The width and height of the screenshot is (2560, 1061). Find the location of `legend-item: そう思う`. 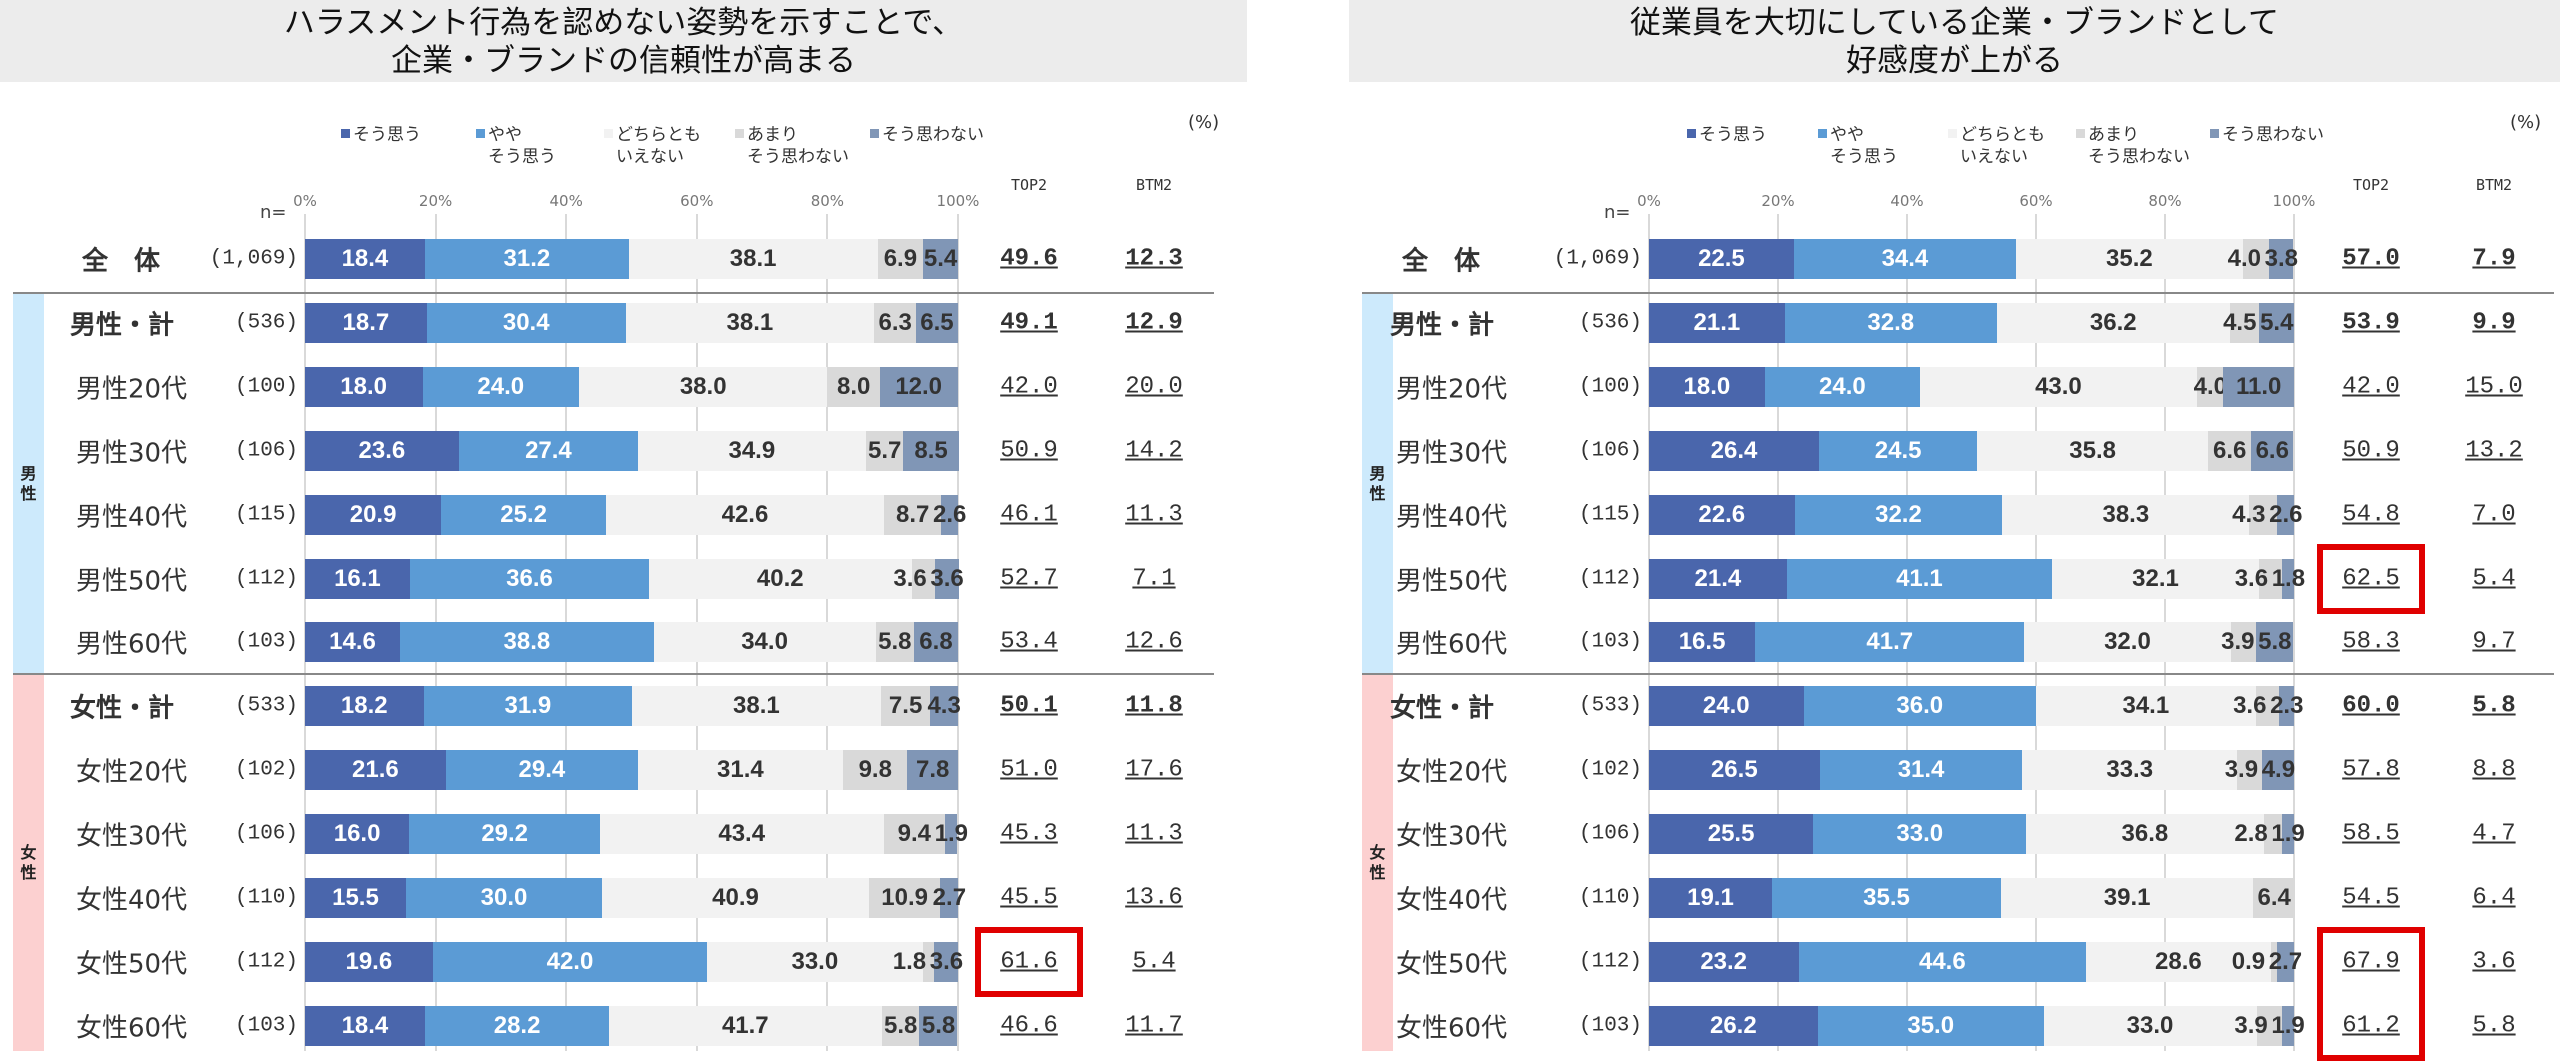

legend-item: そう思う is located at coordinates (381, 135).